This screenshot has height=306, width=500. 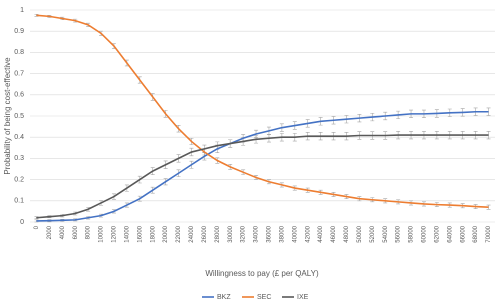 What do you see at coordinates (308, 233) in the screenshot?
I see `x-tick-label: 42000` at bounding box center [308, 233].